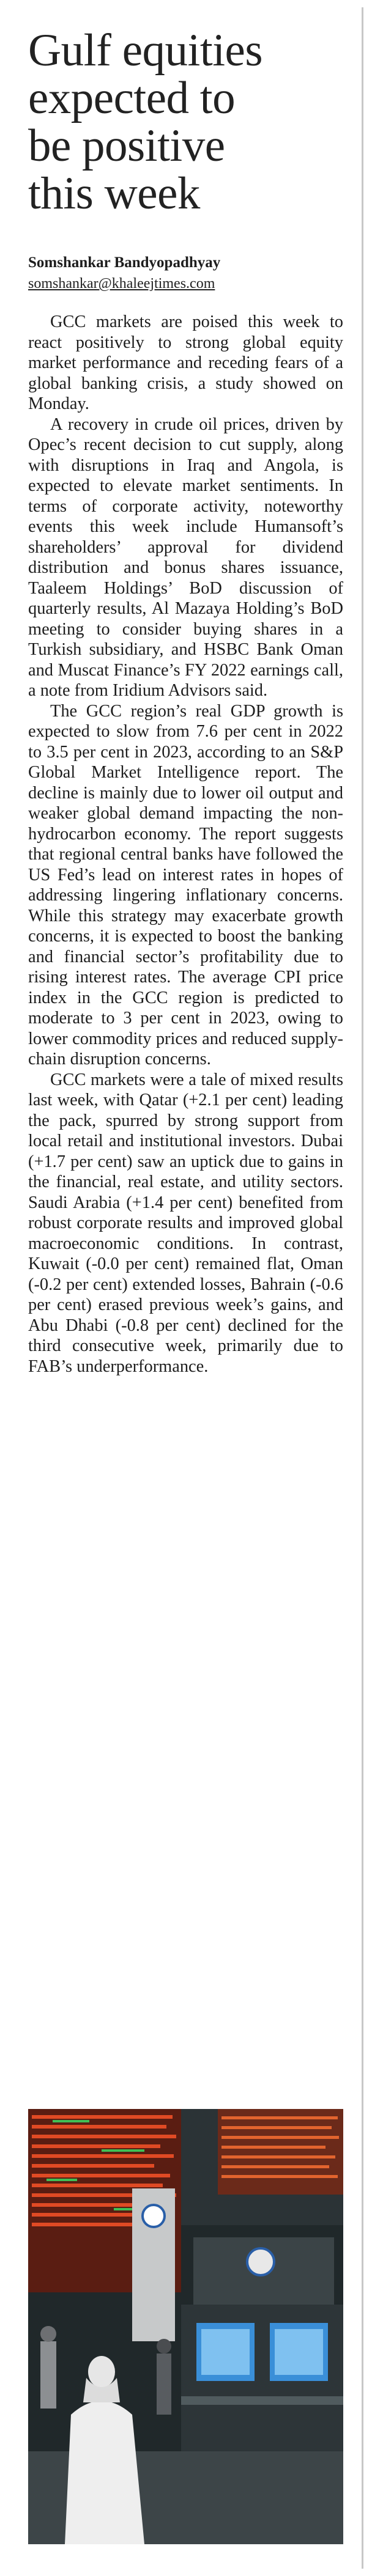 This screenshot has height=2576, width=372. Describe the element at coordinates (145, 50) in the screenshot. I see `headline-line: Gulf equities` at that location.